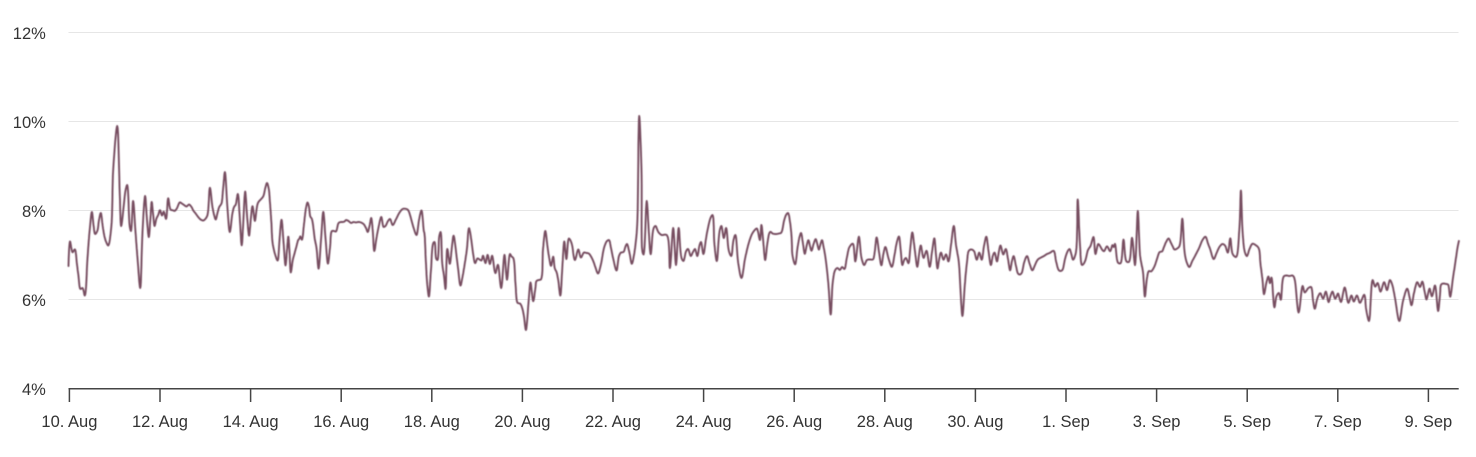 Image resolution: width=1476 pixels, height=457 pixels. What do you see at coordinates (29, 34) in the screenshot?
I see `svg-text: 12%` at bounding box center [29, 34].